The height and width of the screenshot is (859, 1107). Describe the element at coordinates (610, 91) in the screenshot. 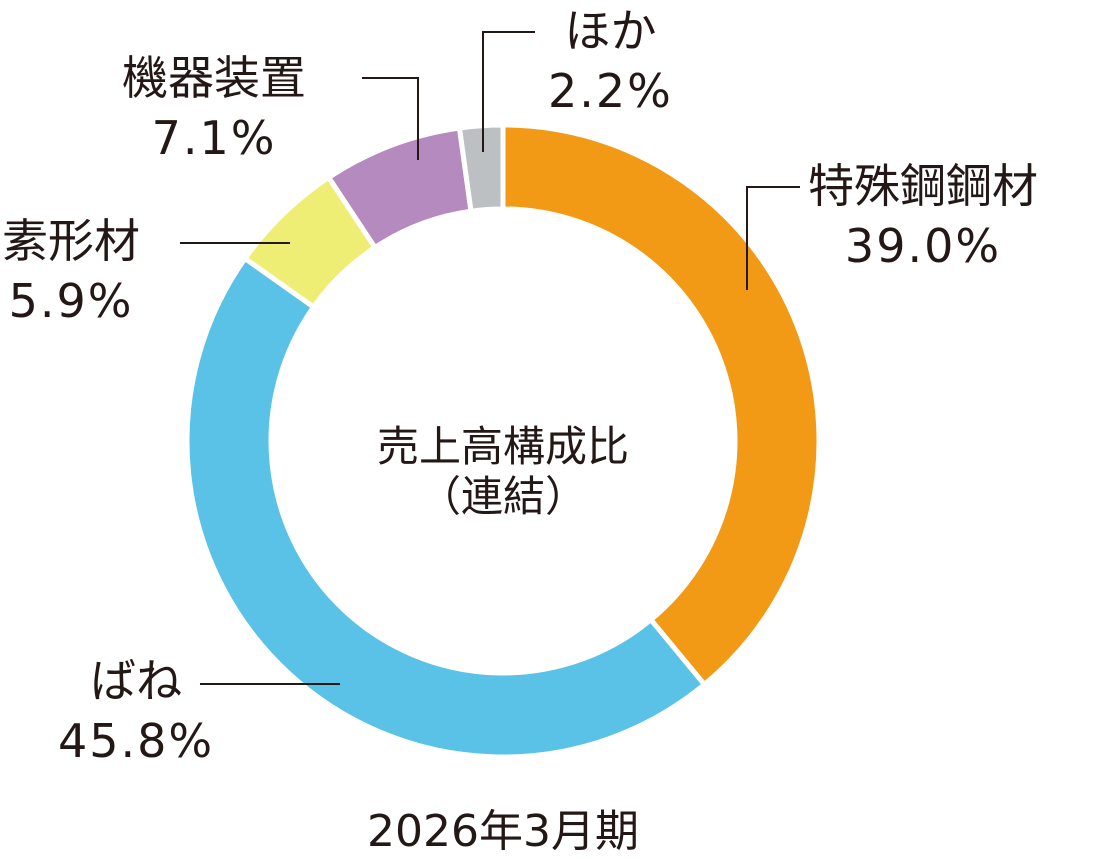

I see `label-hoka-value: 2.2%` at that location.